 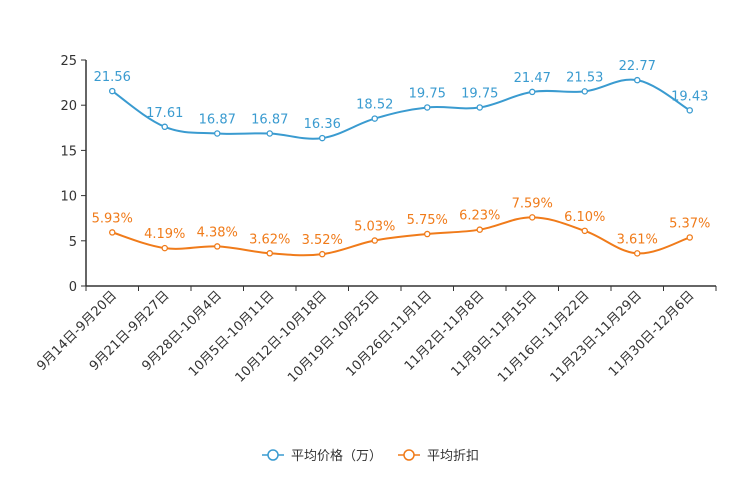 What do you see at coordinates (637, 239) in the screenshot?
I see `data-label: 3.61%` at bounding box center [637, 239].